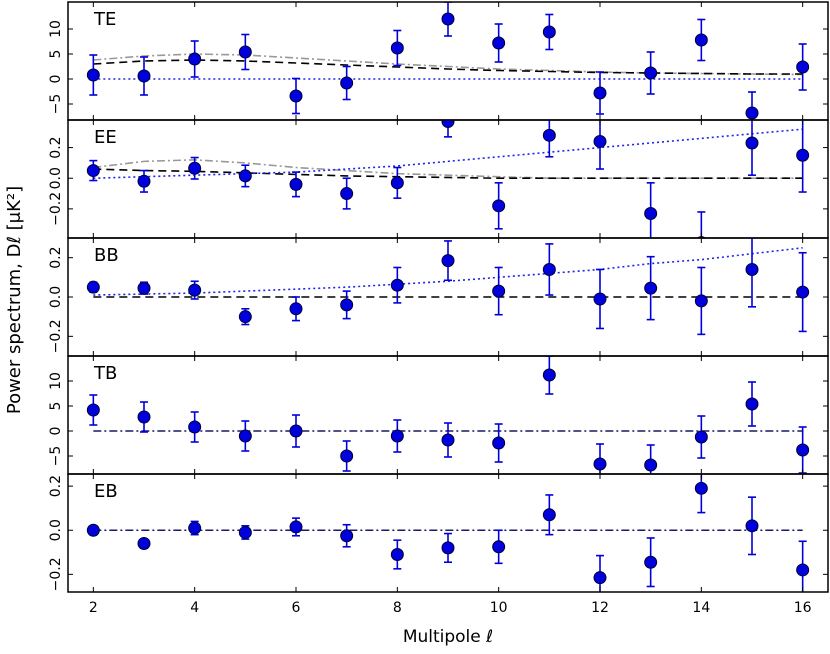  Describe the element at coordinates (56, 456) in the screenshot. I see `y-tick-label: −5` at that location.